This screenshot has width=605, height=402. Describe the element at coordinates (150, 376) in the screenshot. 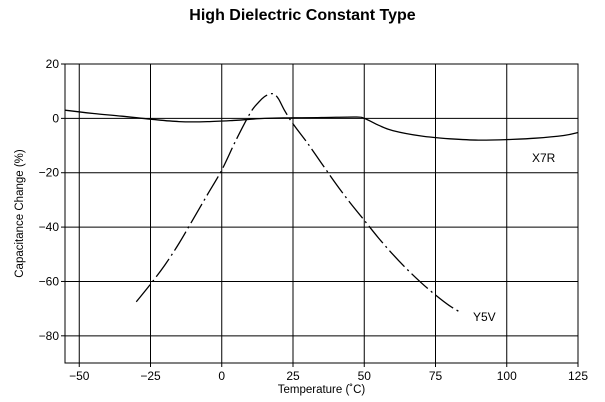

I see `x-tick-label: −25` at that location.